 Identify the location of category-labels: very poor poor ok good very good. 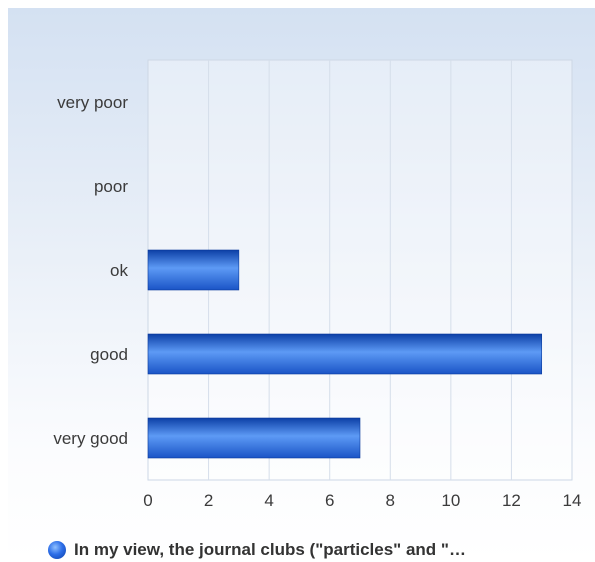
(90, 270).